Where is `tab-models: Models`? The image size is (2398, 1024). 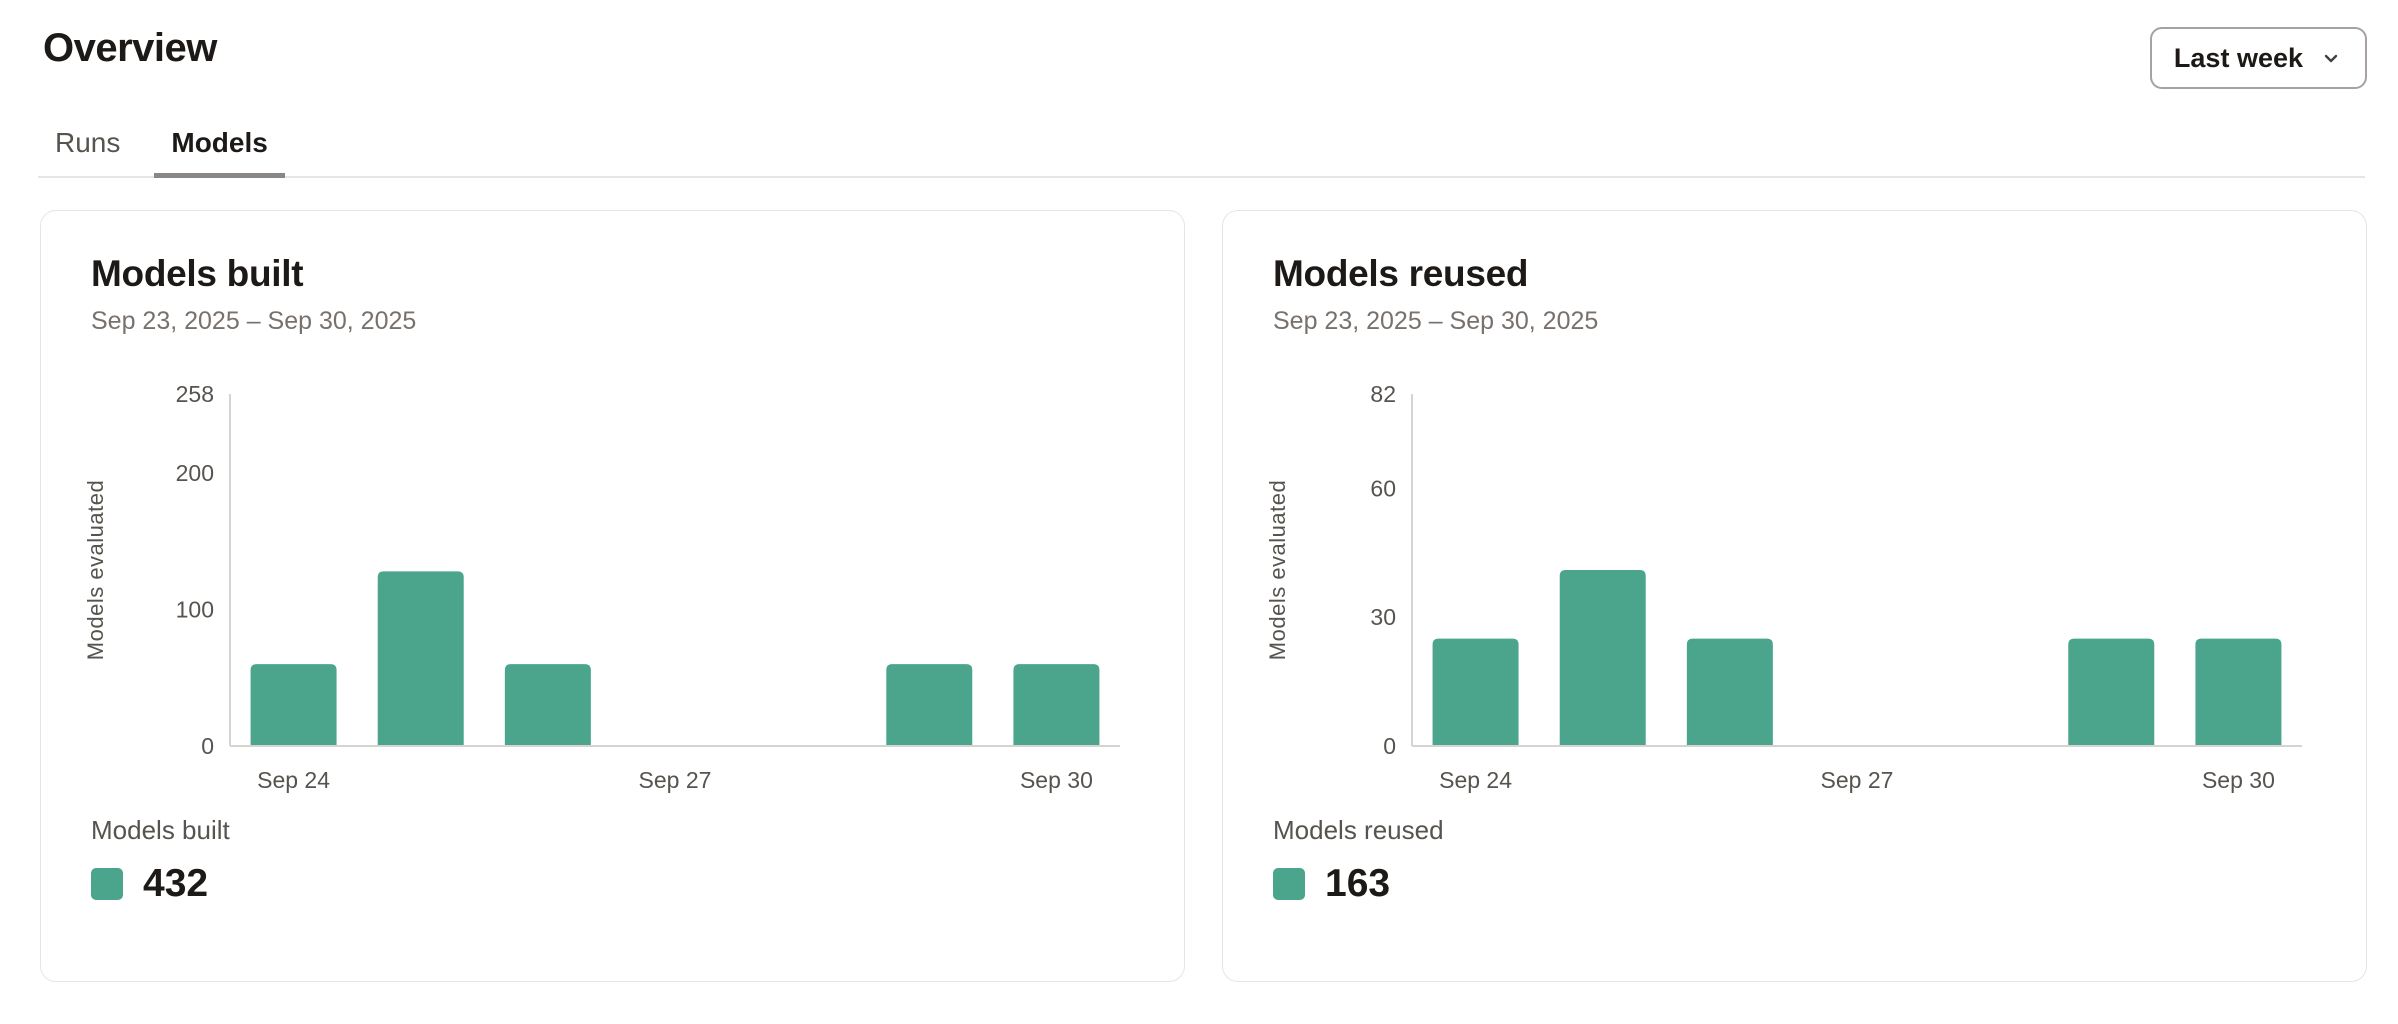 tab-models: Models is located at coordinates (220, 152).